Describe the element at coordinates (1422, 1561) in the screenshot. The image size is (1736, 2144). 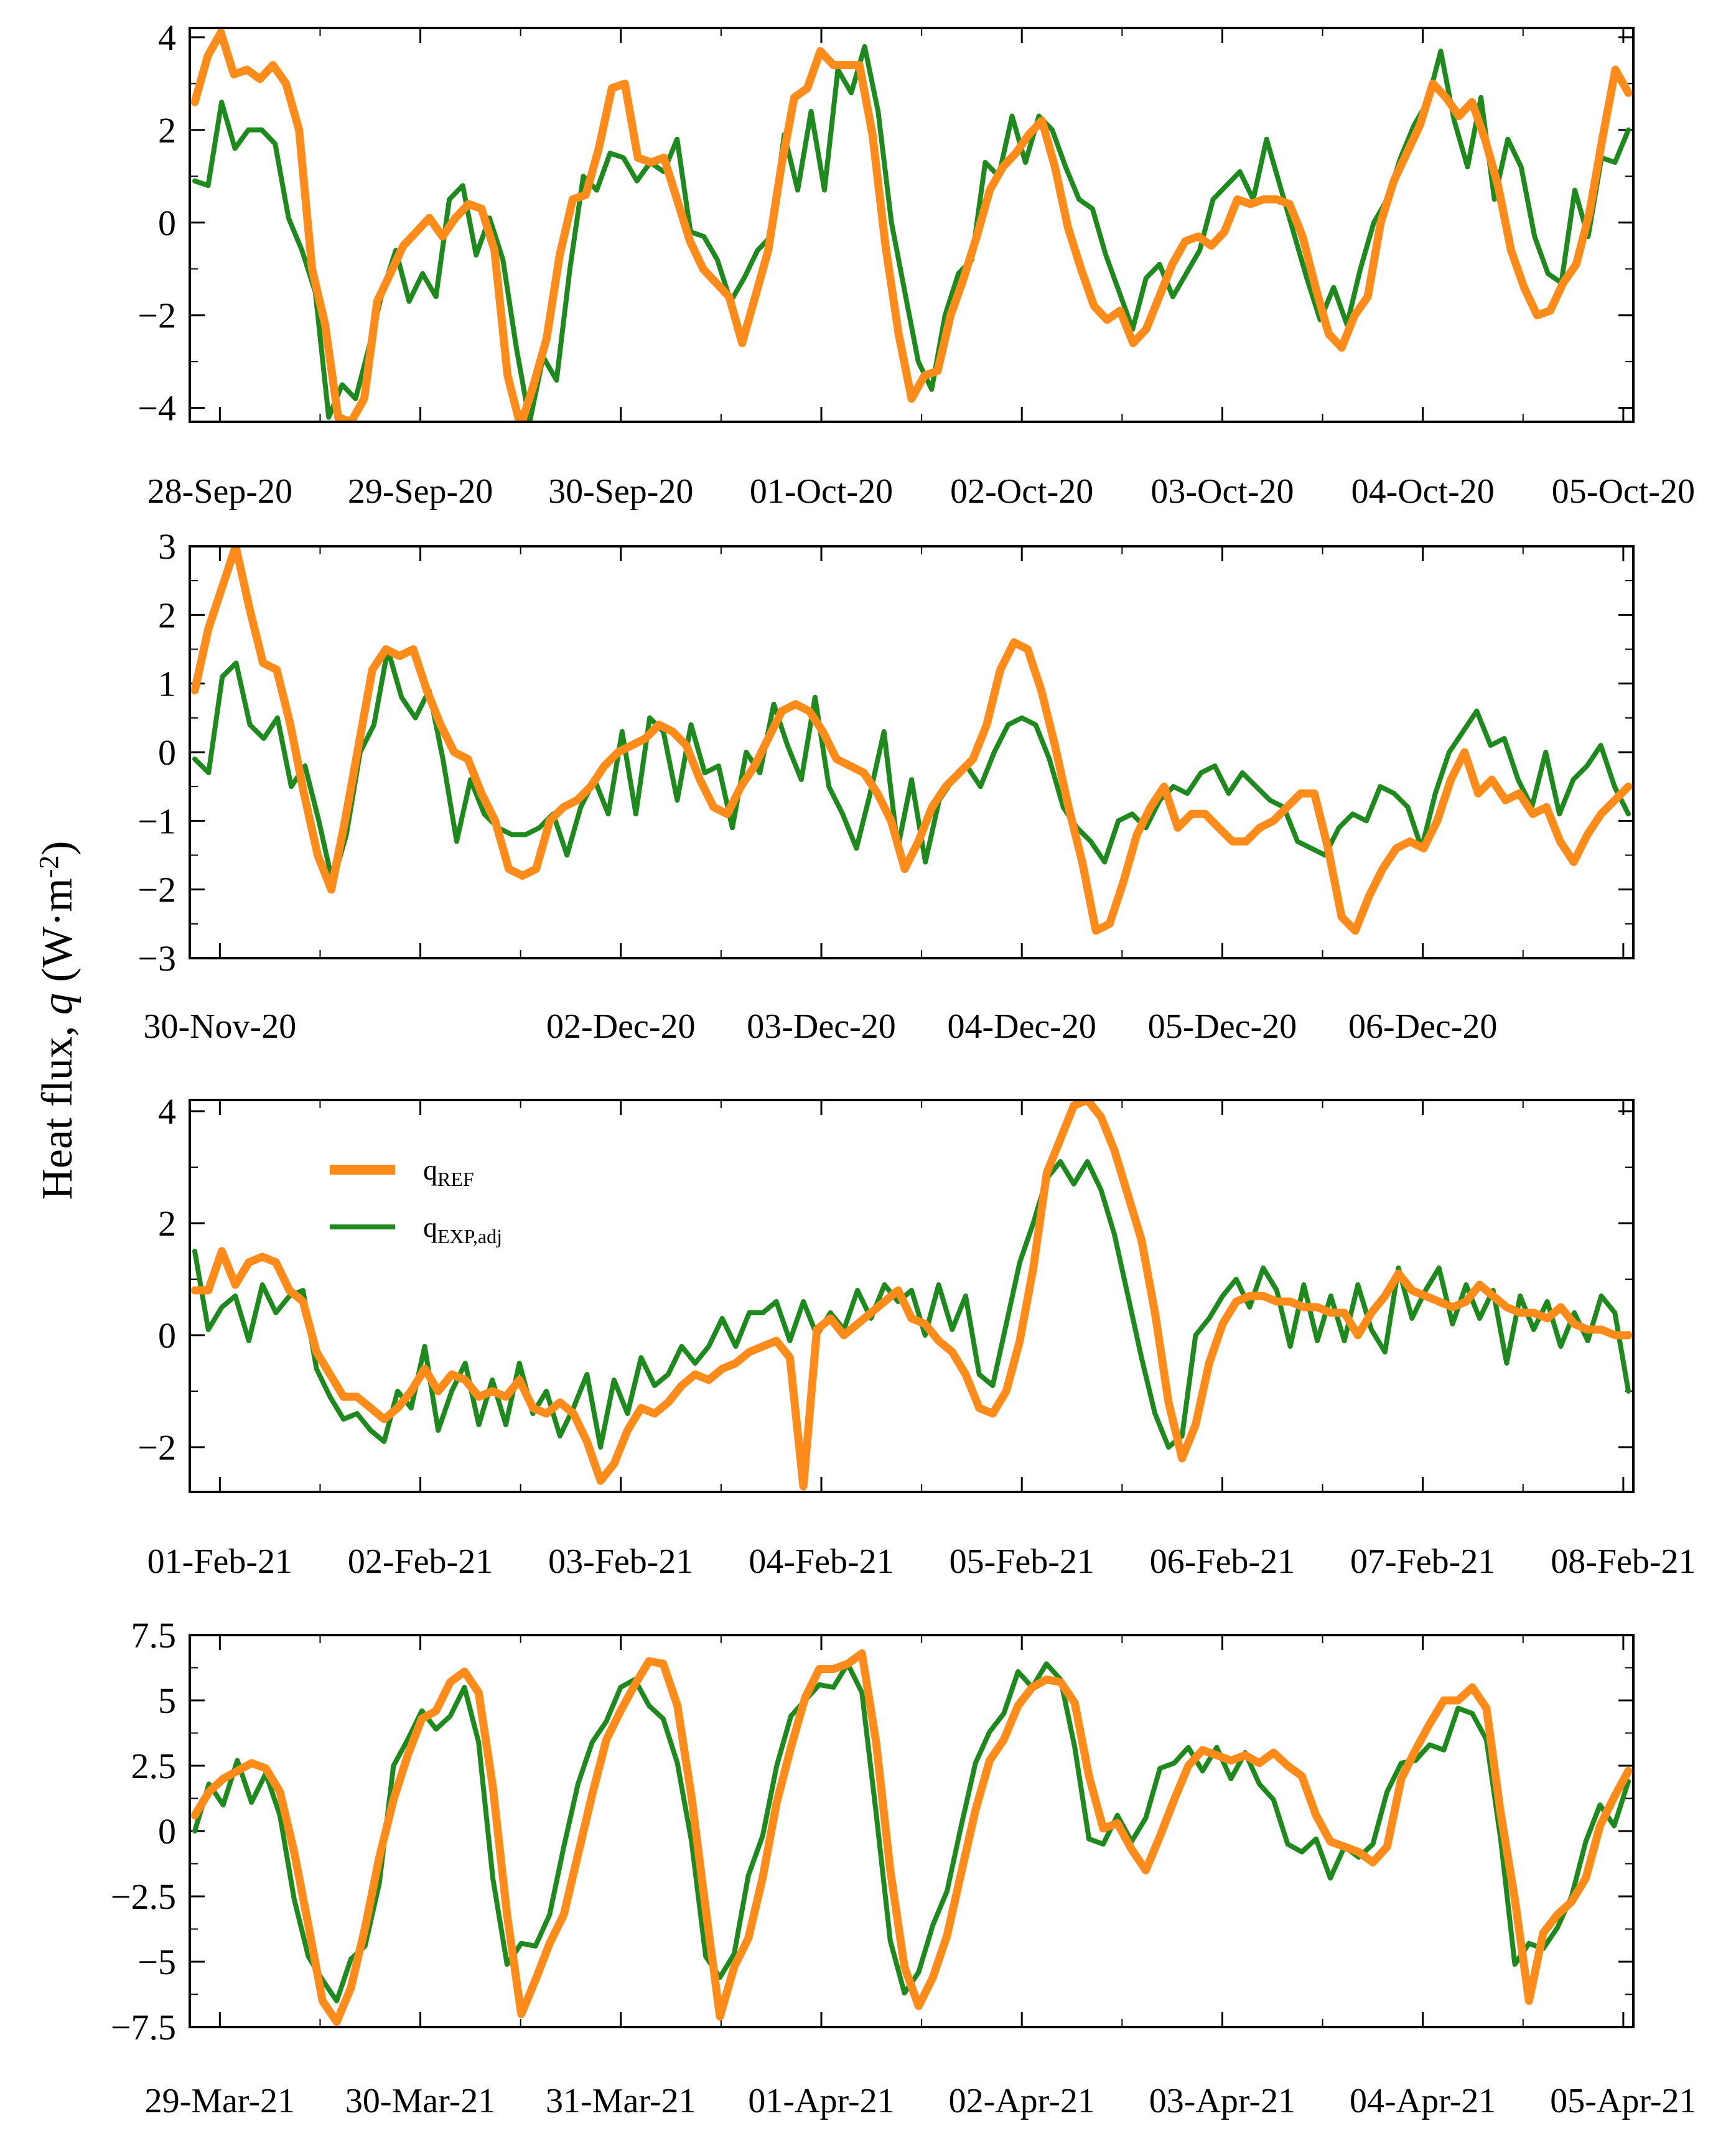
I see `x-date-label: 07-Feb-21` at that location.